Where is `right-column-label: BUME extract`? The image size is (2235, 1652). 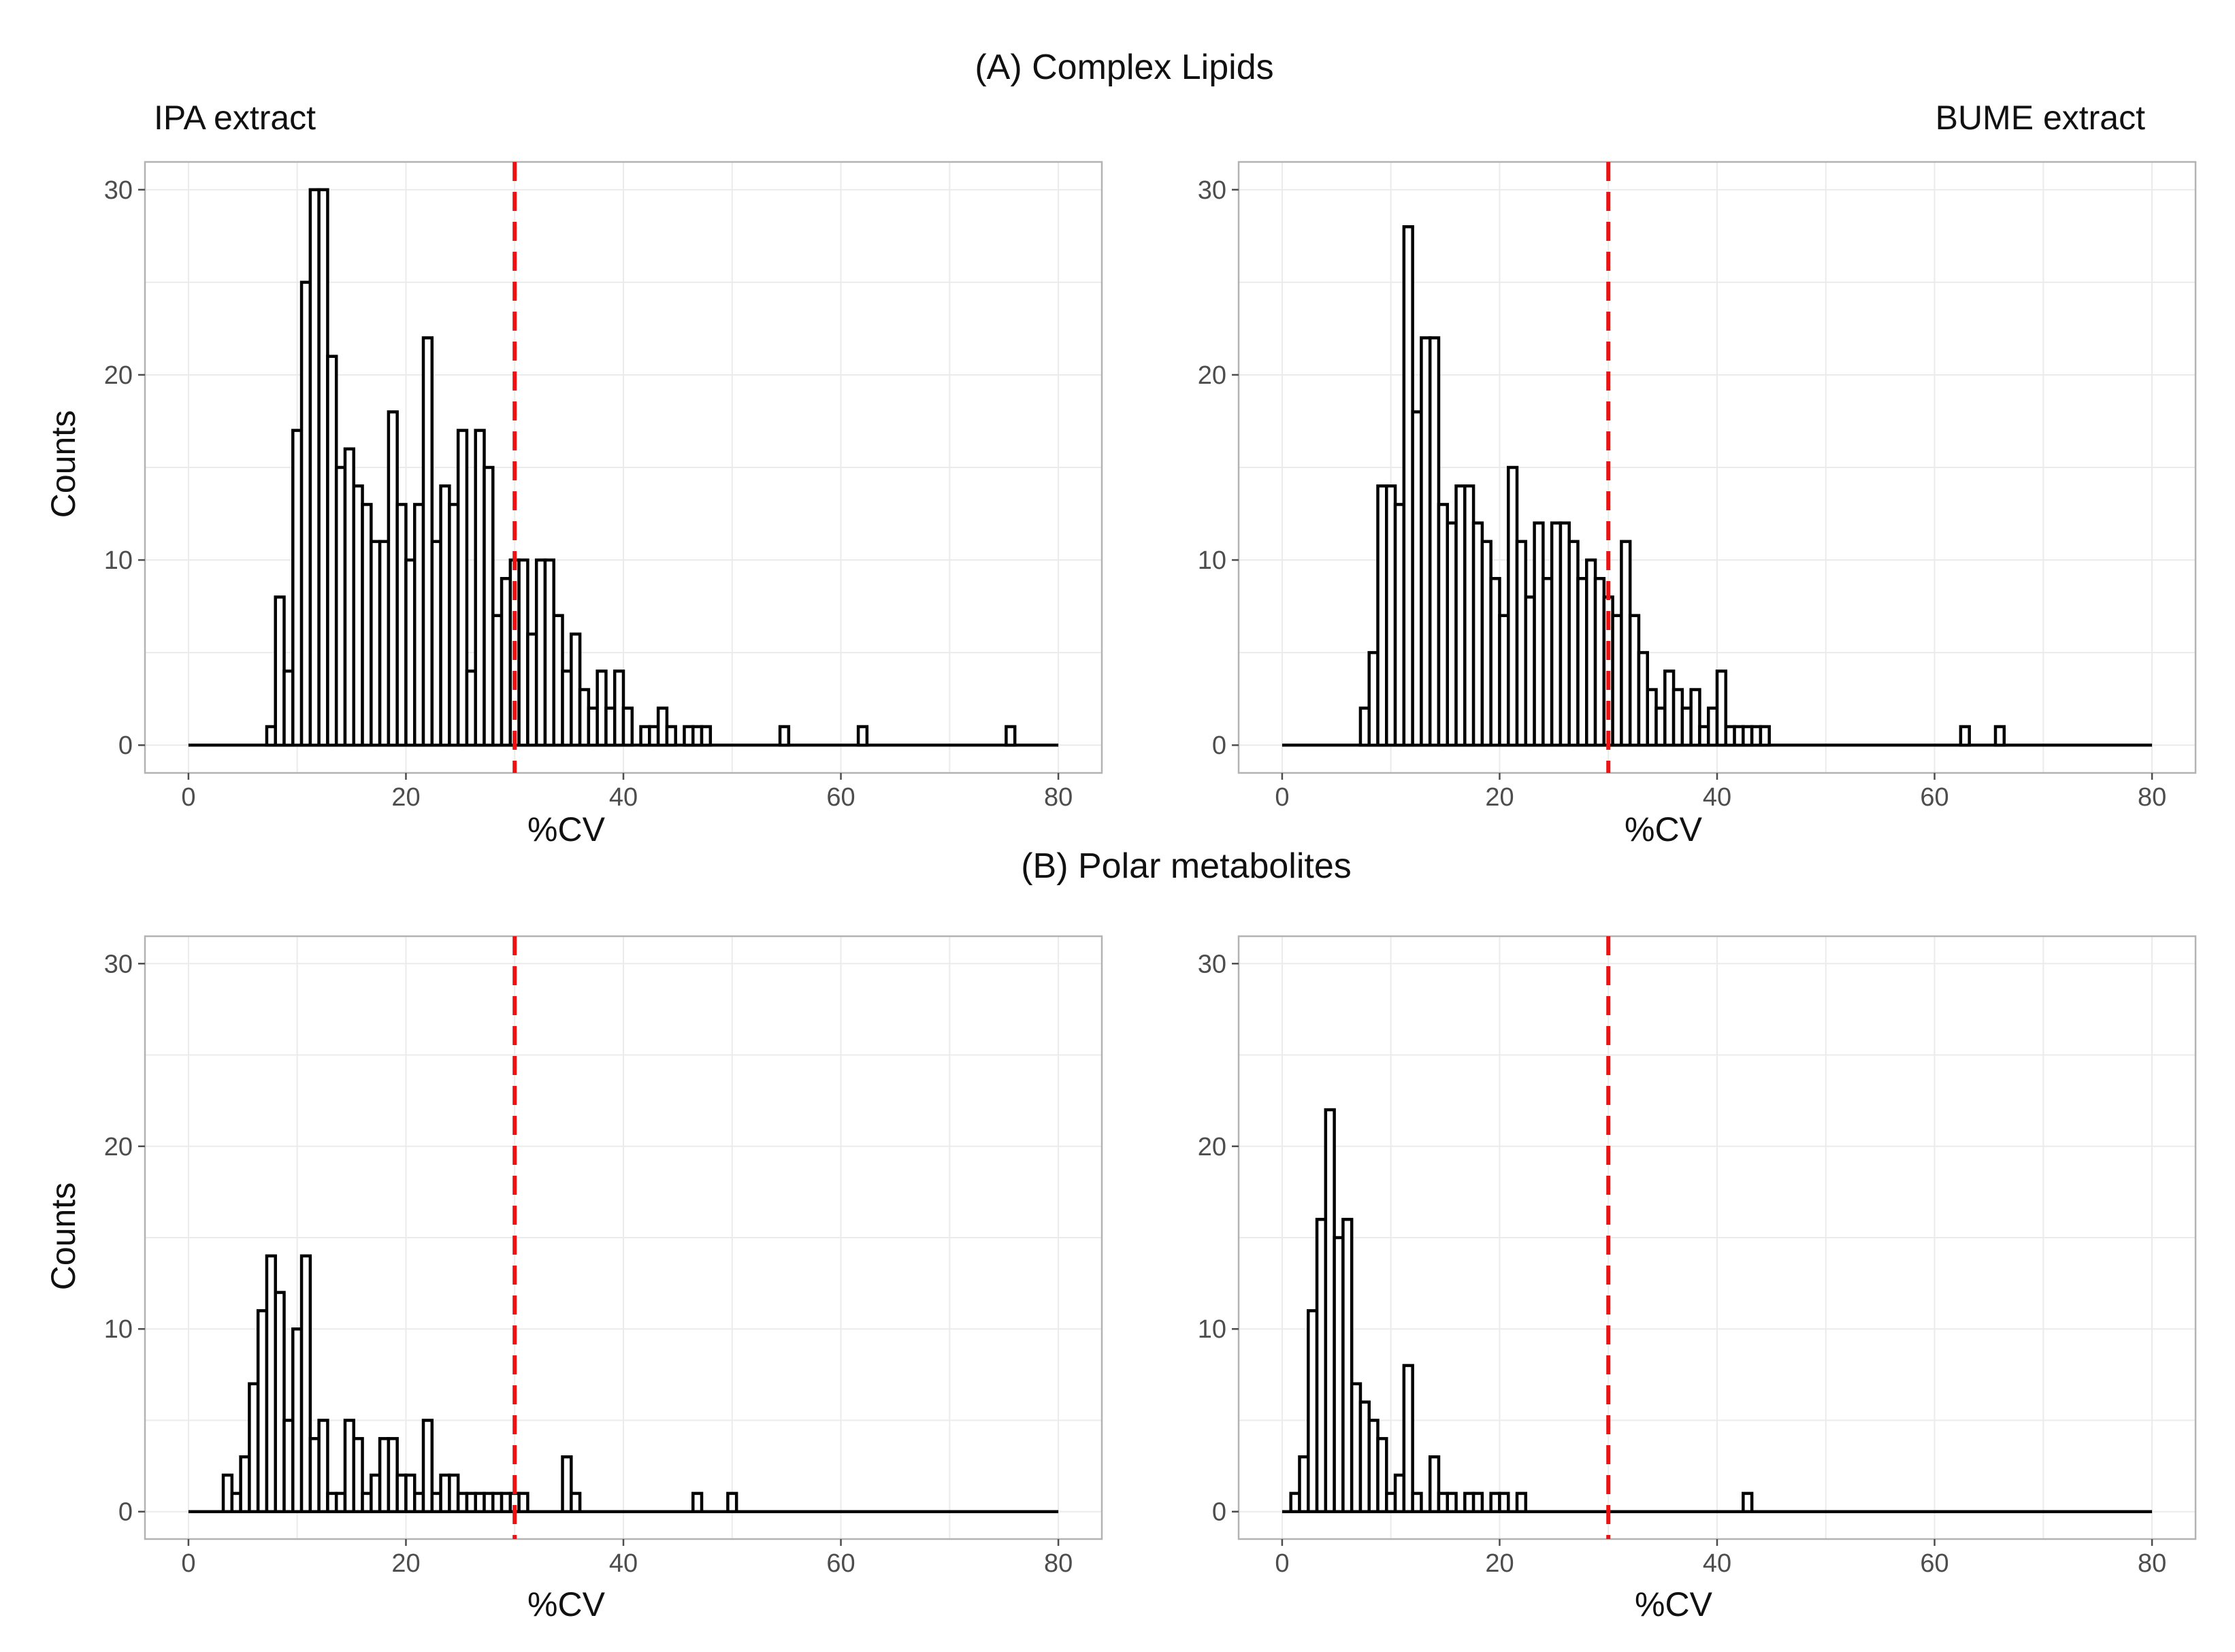
right-column-label: BUME extract is located at coordinates (2041, 118).